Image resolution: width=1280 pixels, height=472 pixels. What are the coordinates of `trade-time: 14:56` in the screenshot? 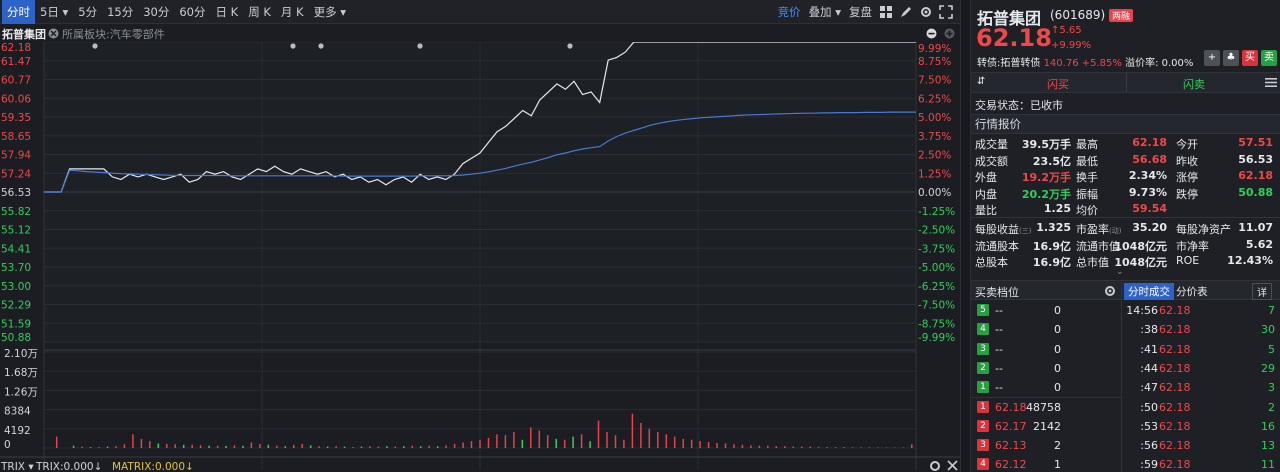 It's located at (1142, 310).